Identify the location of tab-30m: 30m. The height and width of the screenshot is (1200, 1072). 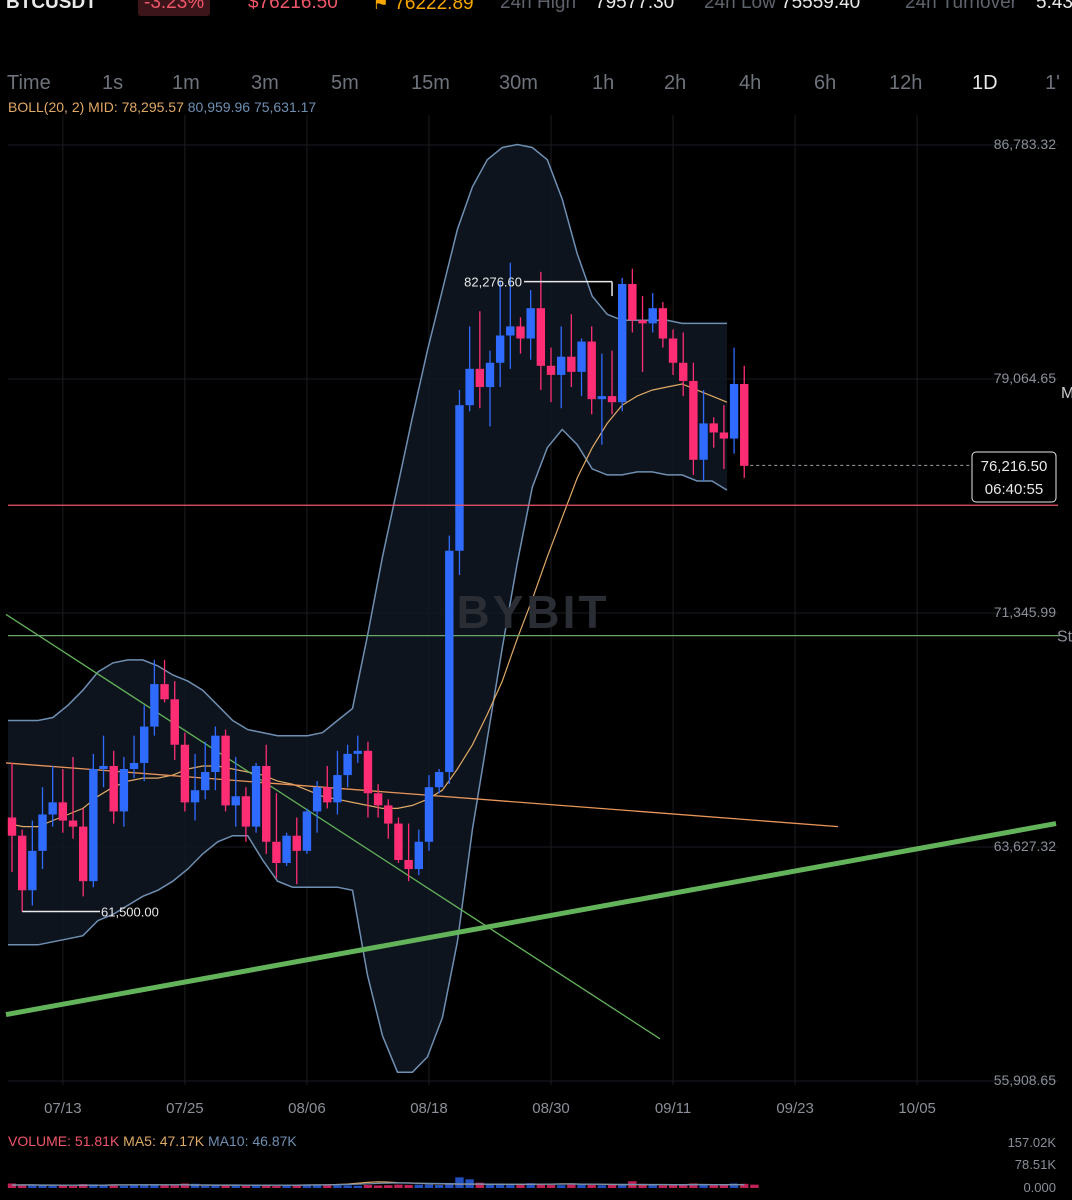
(518, 83).